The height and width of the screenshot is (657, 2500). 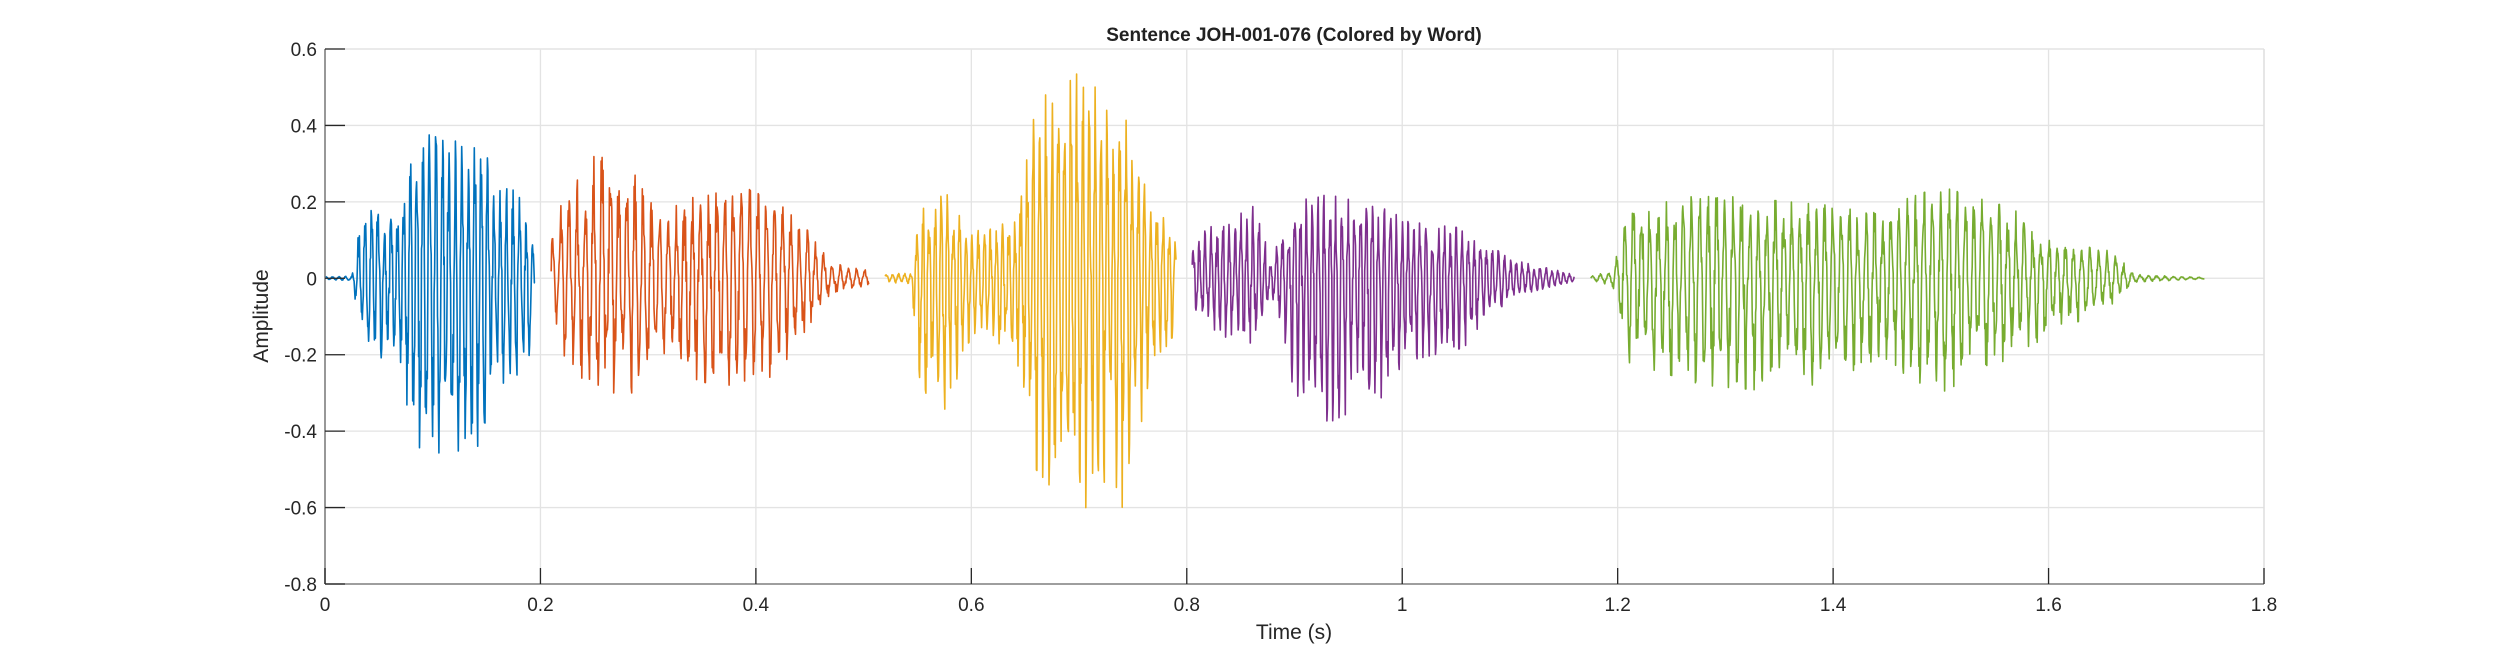 I want to click on x-tick-label: 1.6, so click(x=2048, y=605).